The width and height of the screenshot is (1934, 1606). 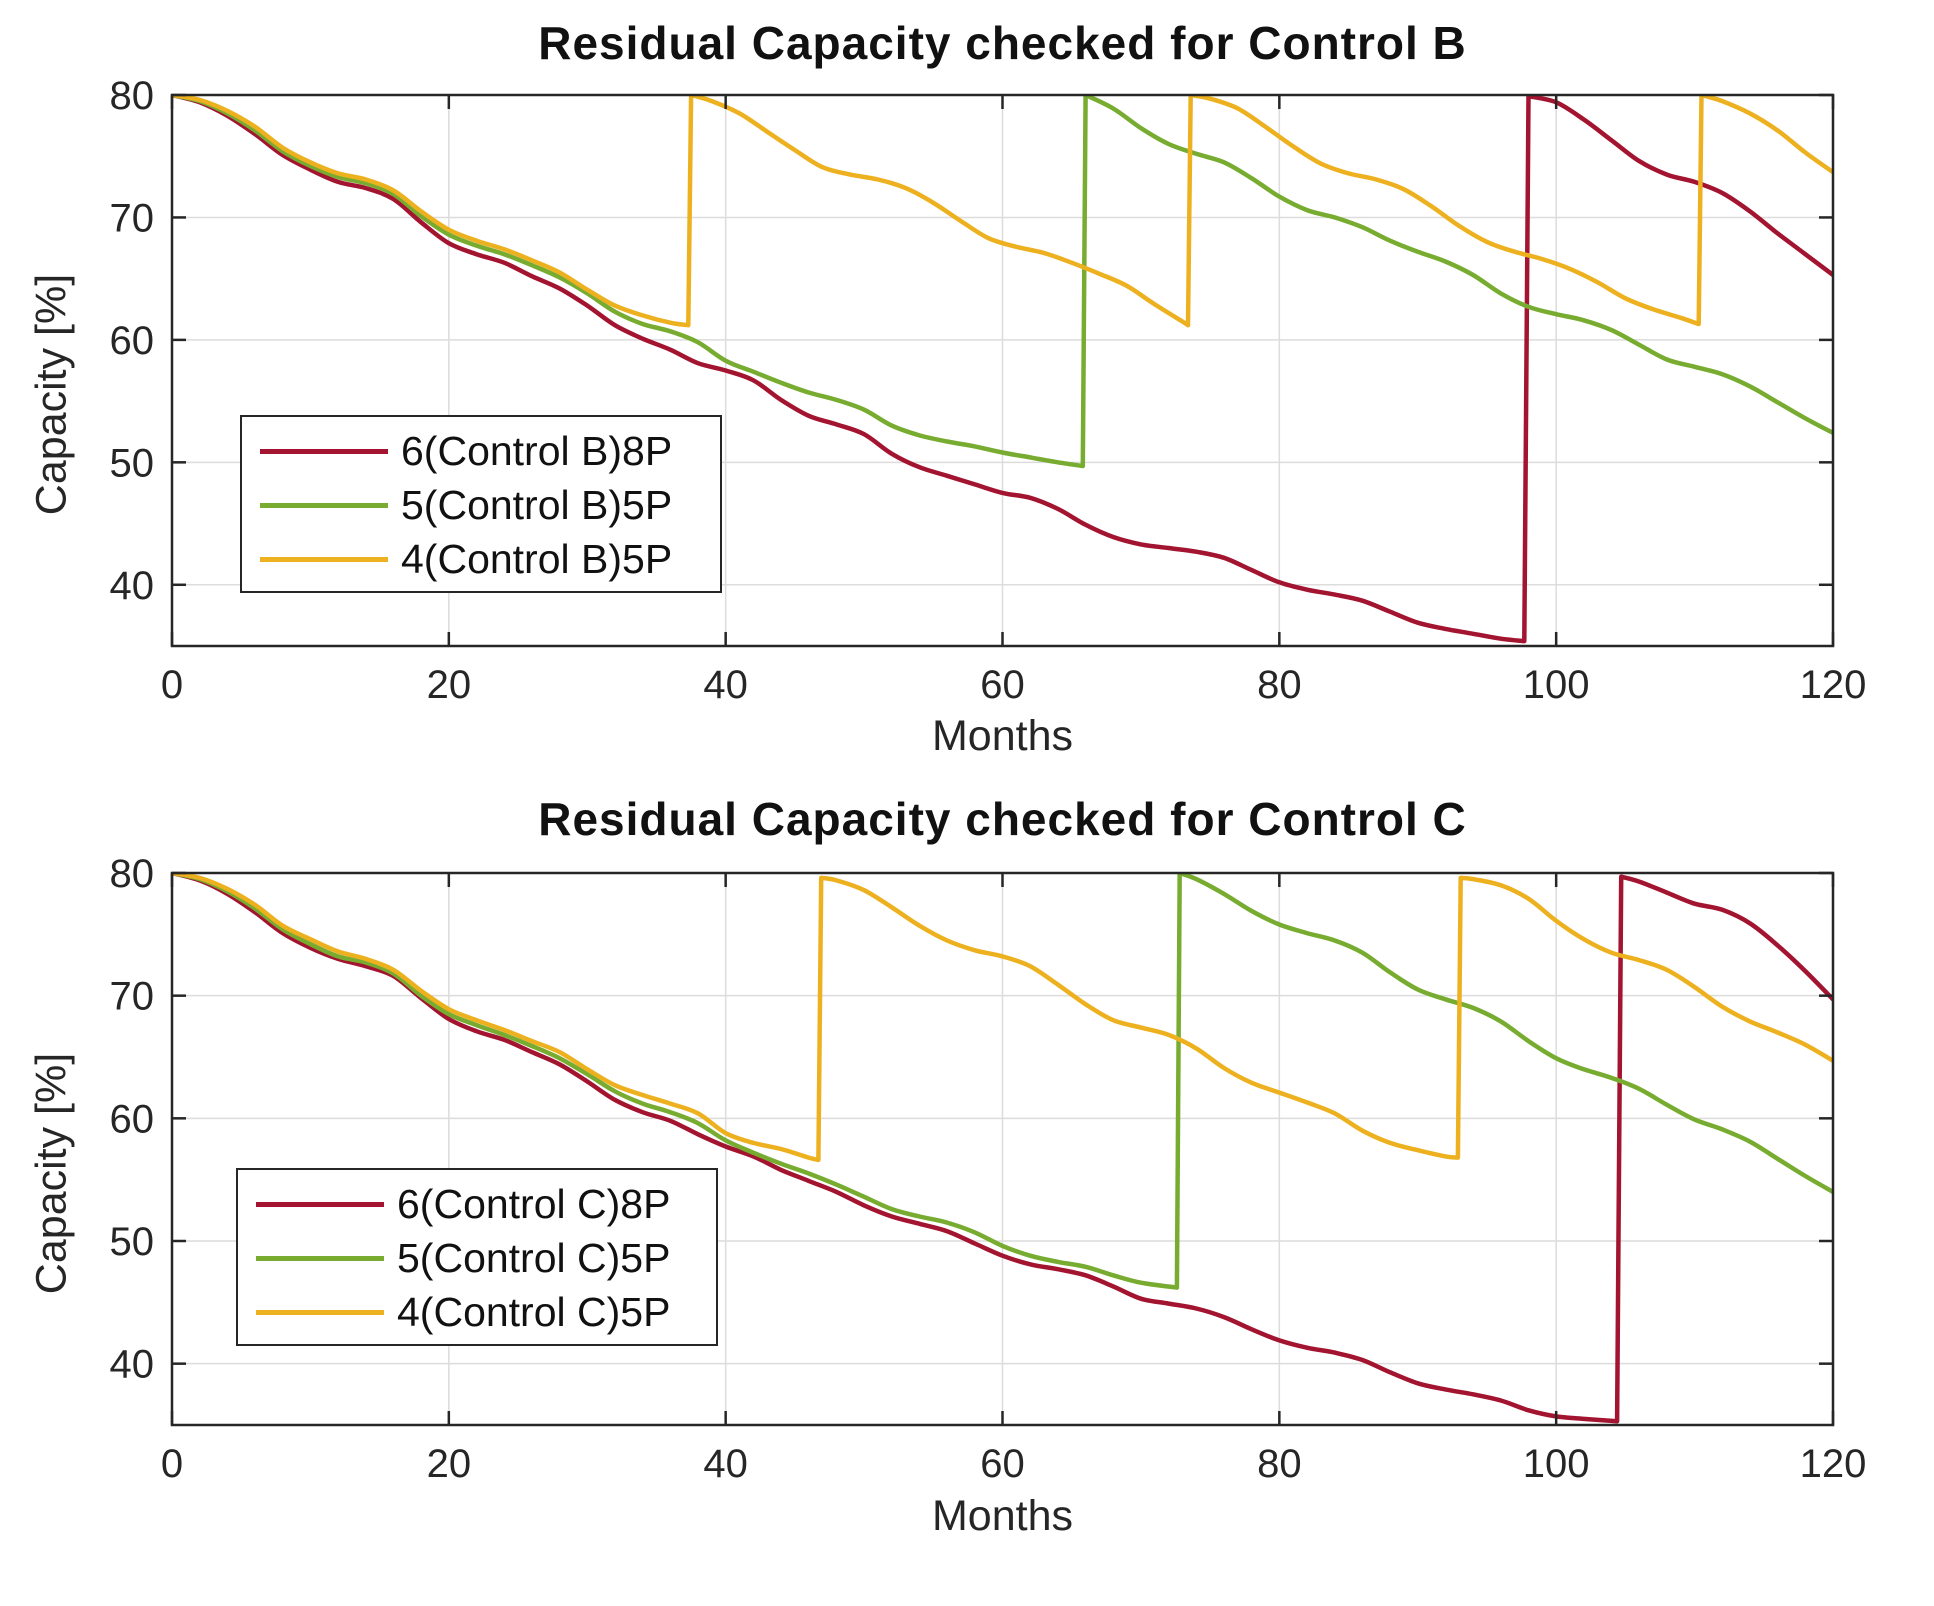 What do you see at coordinates (537, 450) in the screenshot?
I see `legend-label: 6(Control B)8P` at bounding box center [537, 450].